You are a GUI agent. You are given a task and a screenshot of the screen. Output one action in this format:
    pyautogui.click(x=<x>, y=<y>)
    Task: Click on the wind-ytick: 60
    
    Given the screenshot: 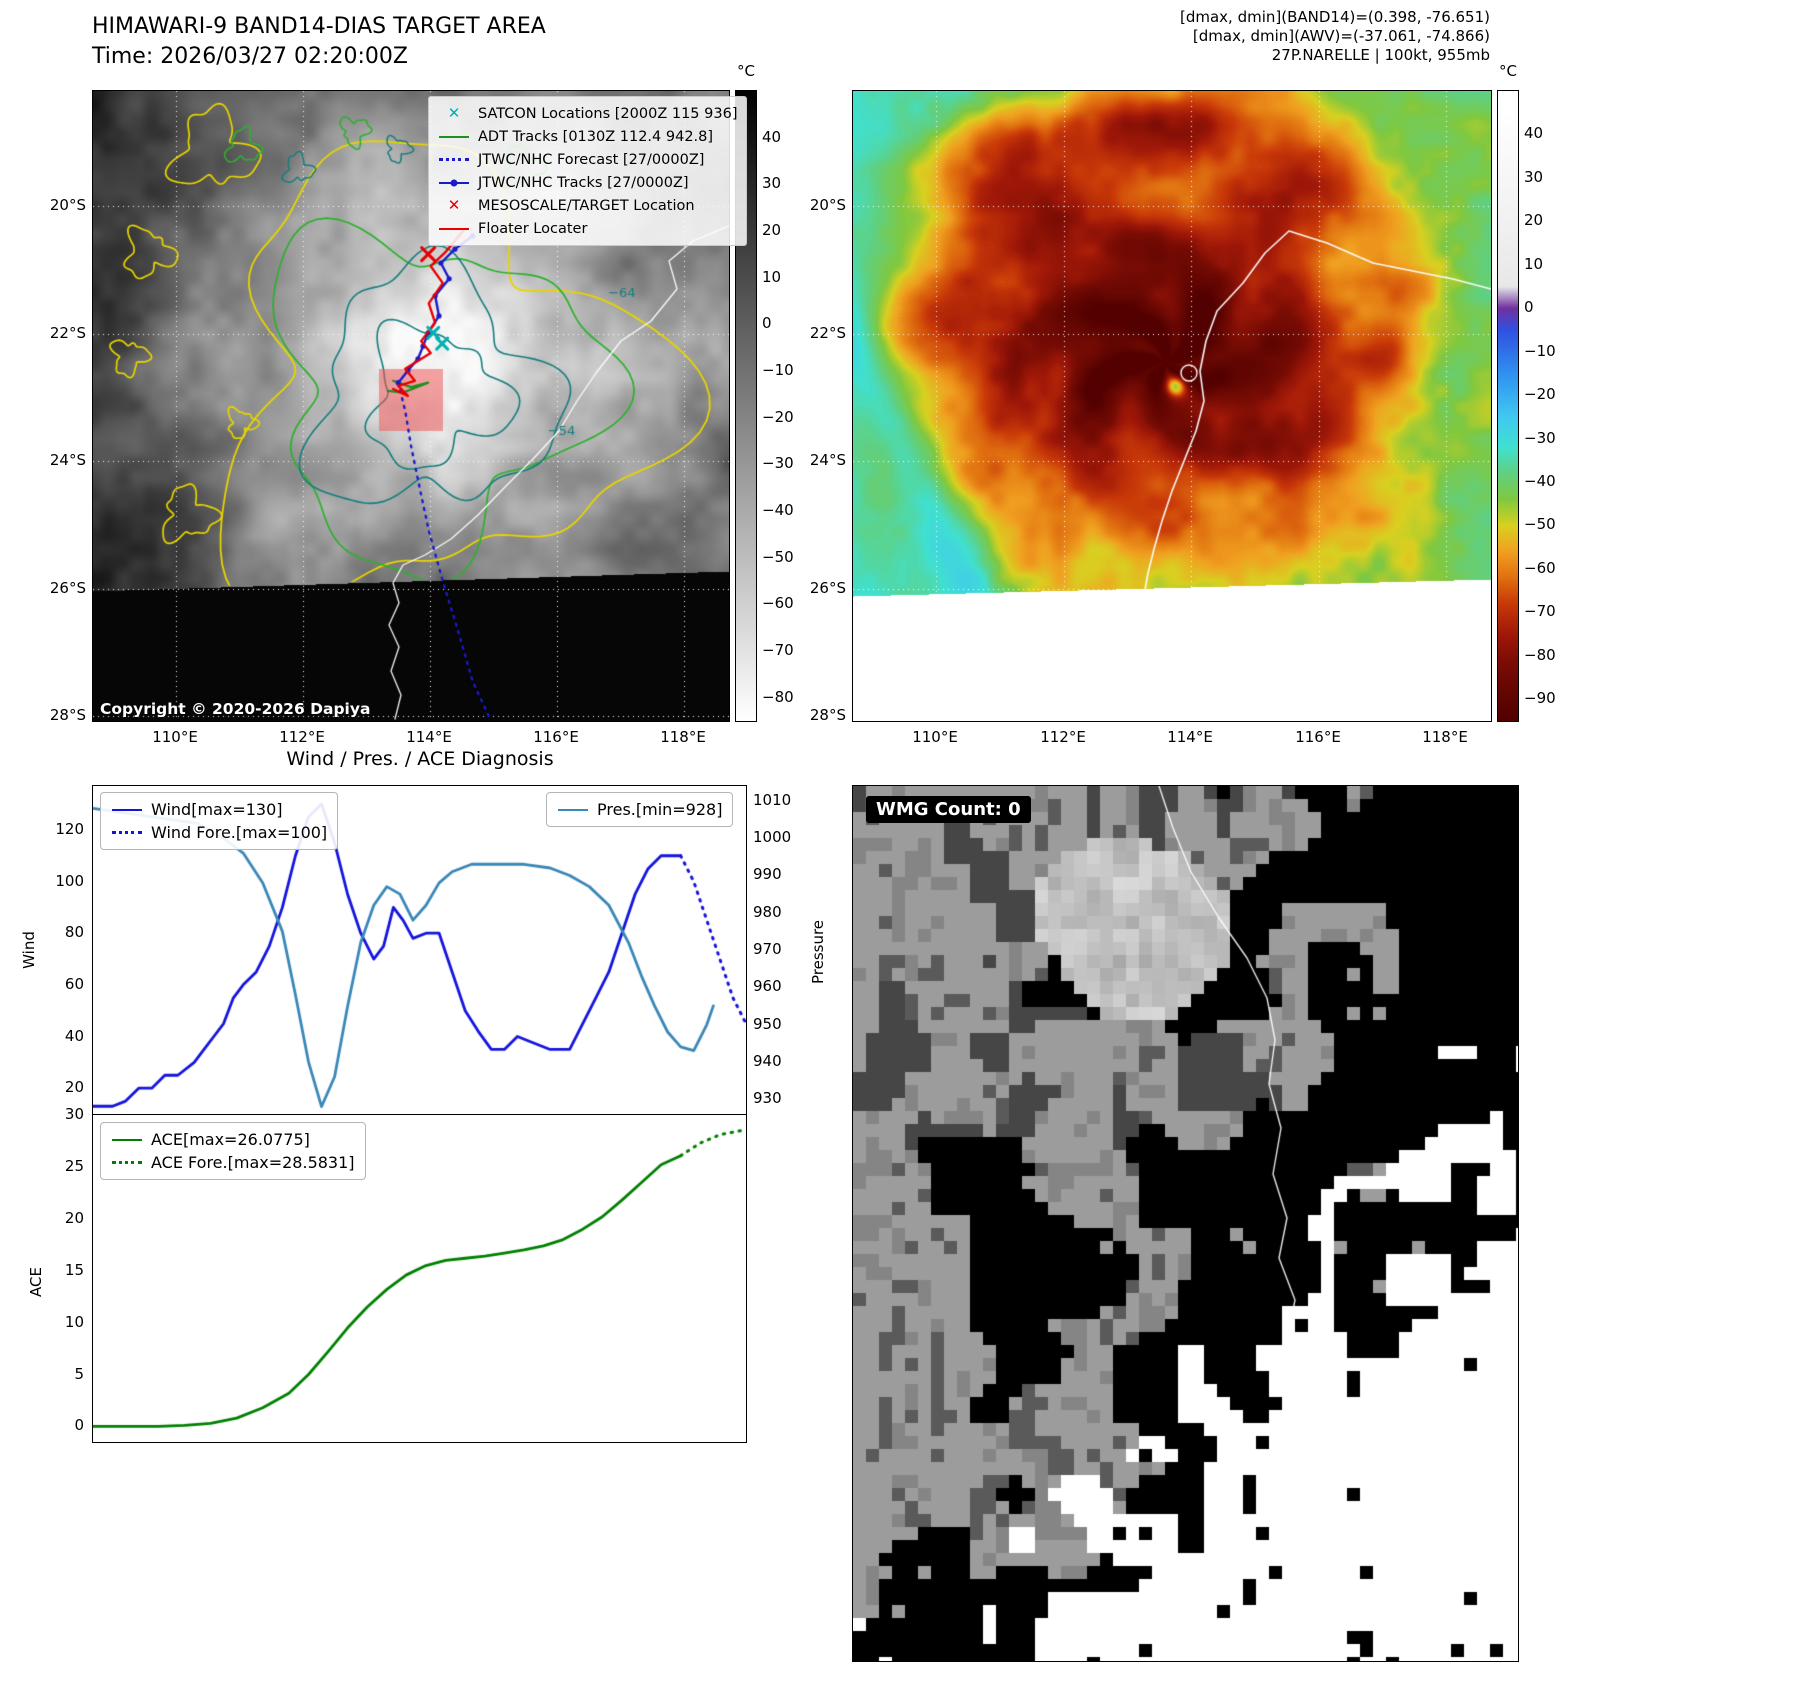 What is the action you would take?
    pyautogui.click(x=74, y=983)
    